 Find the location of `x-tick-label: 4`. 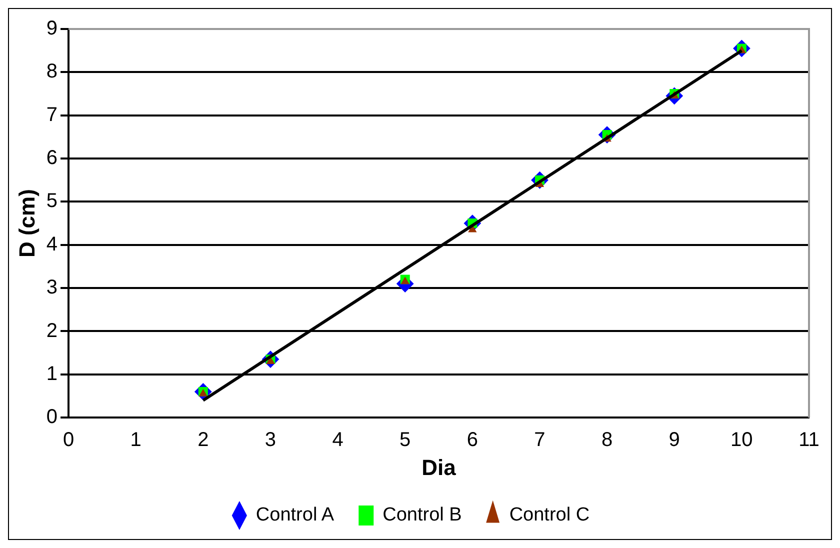

x-tick-label: 4 is located at coordinates (338, 440).